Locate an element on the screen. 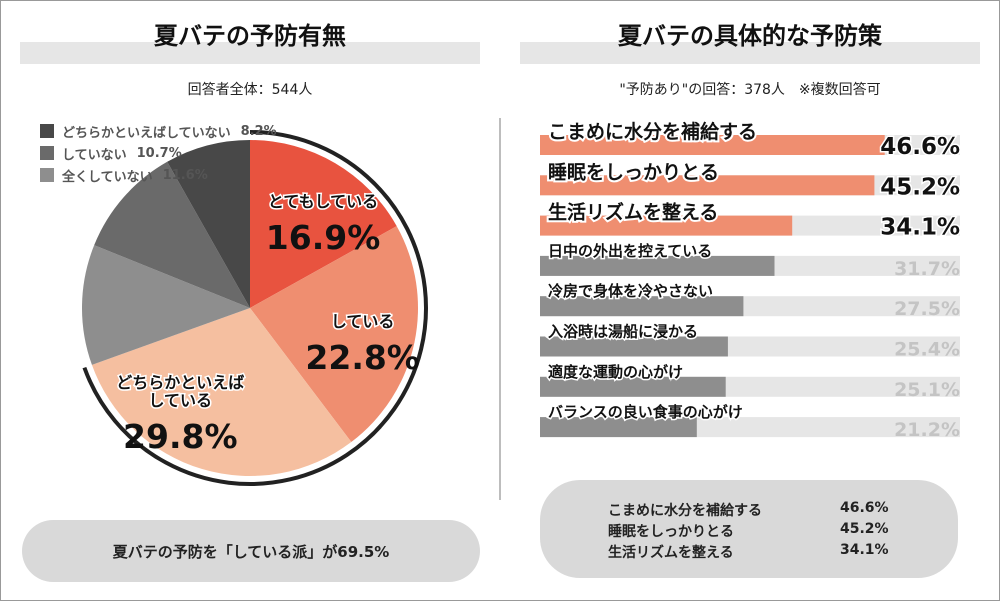  summary-label: こまめに水分を補給する is located at coordinates (685, 511).